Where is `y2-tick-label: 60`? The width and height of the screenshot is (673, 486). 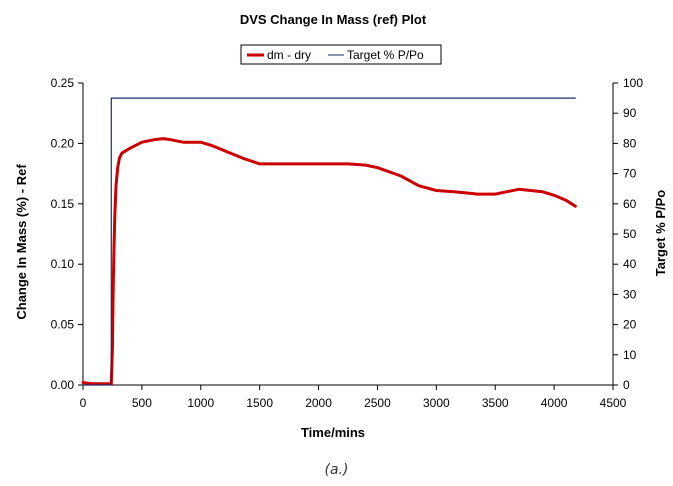
y2-tick-label: 60 is located at coordinates (630, 204).